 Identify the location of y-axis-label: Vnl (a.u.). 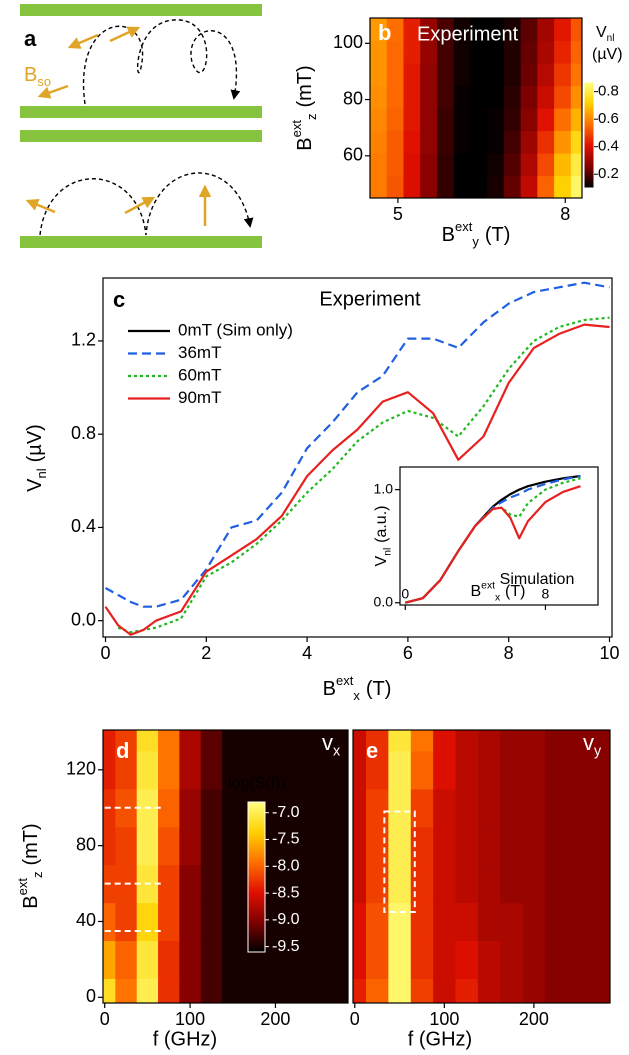
(383, 536).